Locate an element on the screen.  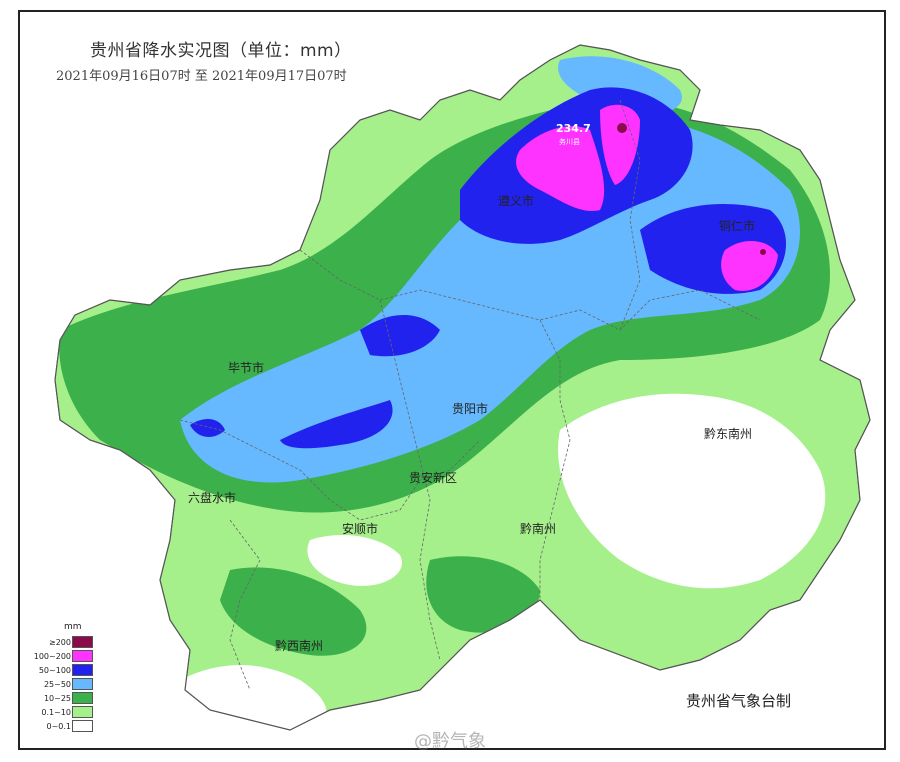
city-label-bijie: 毕节市 is located at coordinates (246, 367).